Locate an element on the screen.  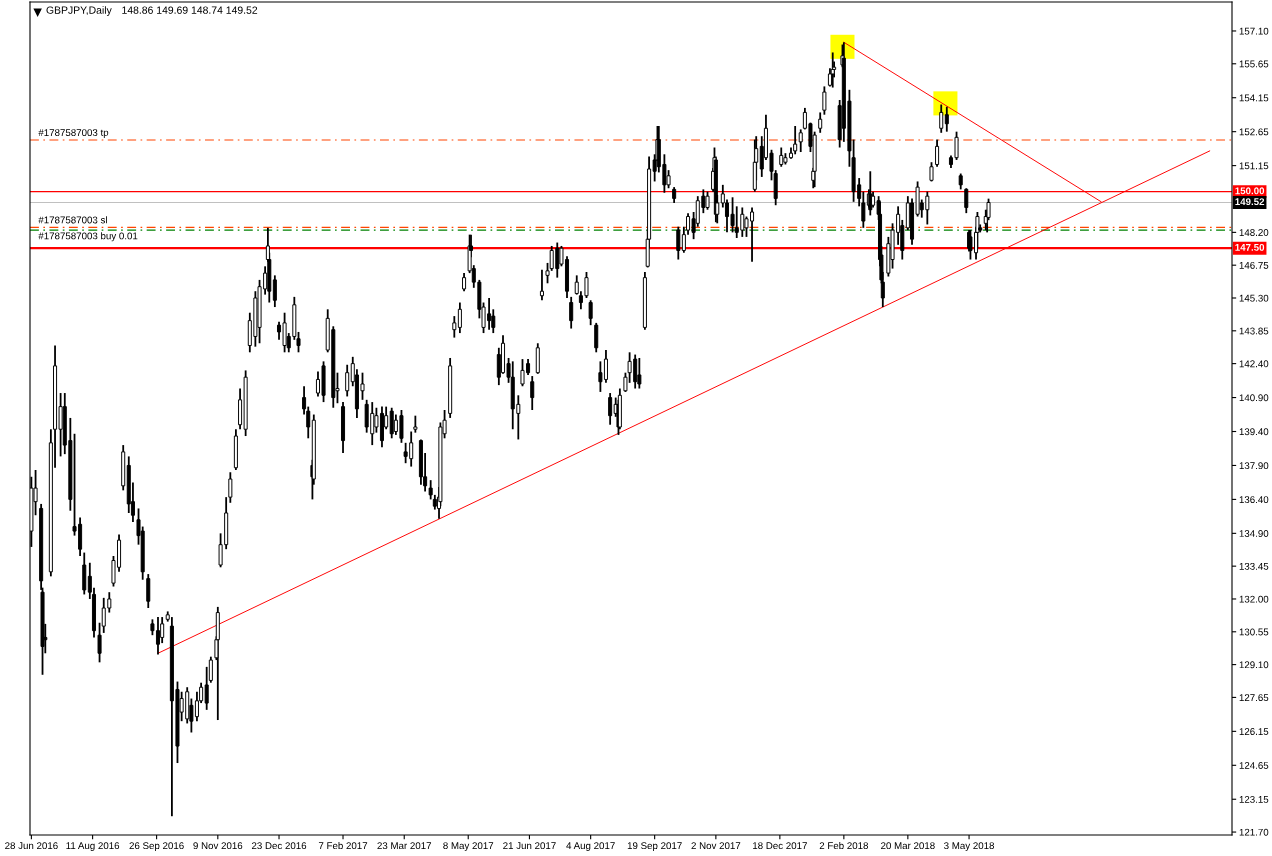
x-tick-label: 18 Dec 2017 is located at coordinates (780, 846).